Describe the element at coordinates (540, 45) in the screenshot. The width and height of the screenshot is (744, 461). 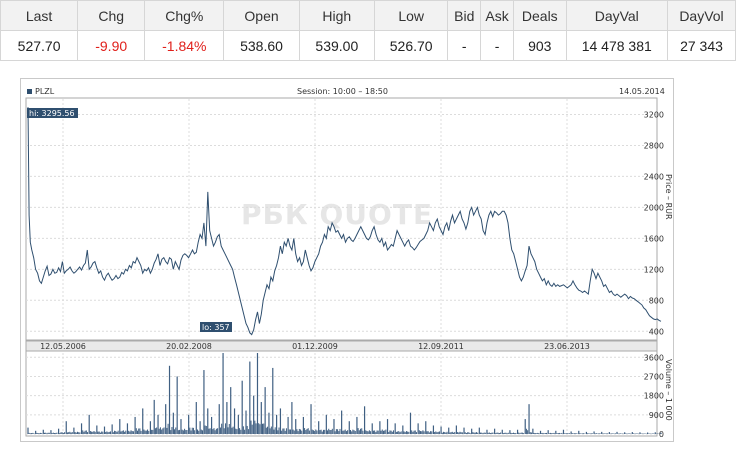
I see `value-deals: 903` at that location.